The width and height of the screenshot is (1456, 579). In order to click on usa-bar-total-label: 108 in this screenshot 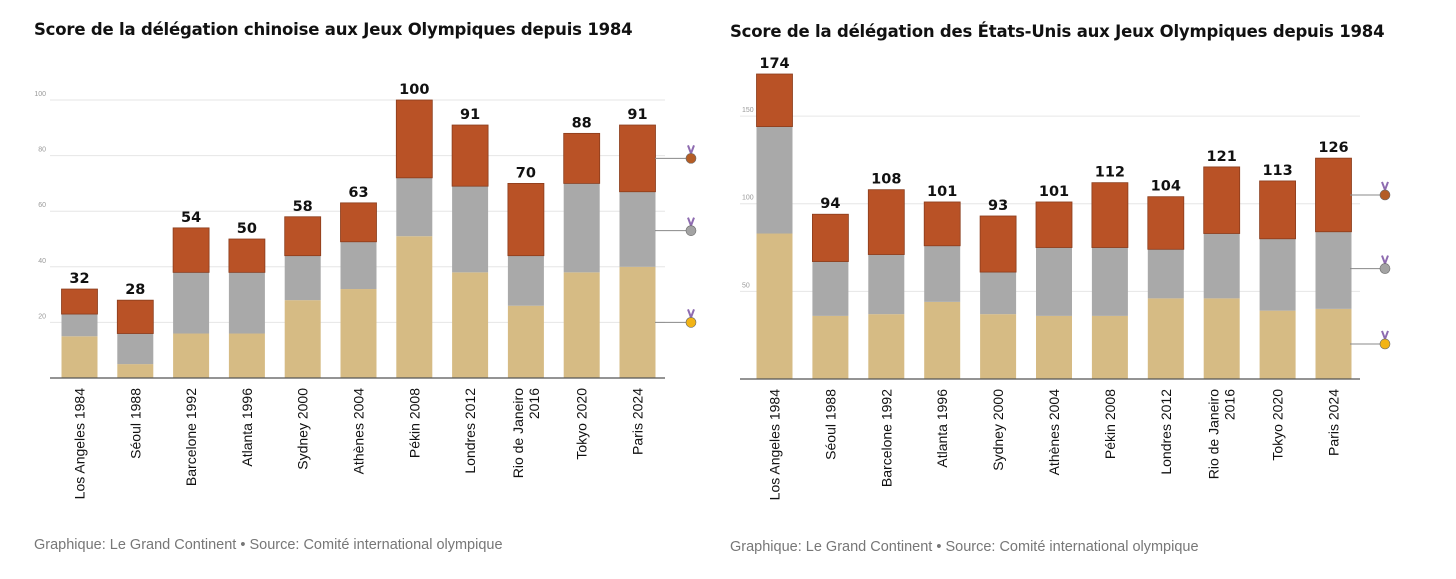, I will do `click(886, 180)`.